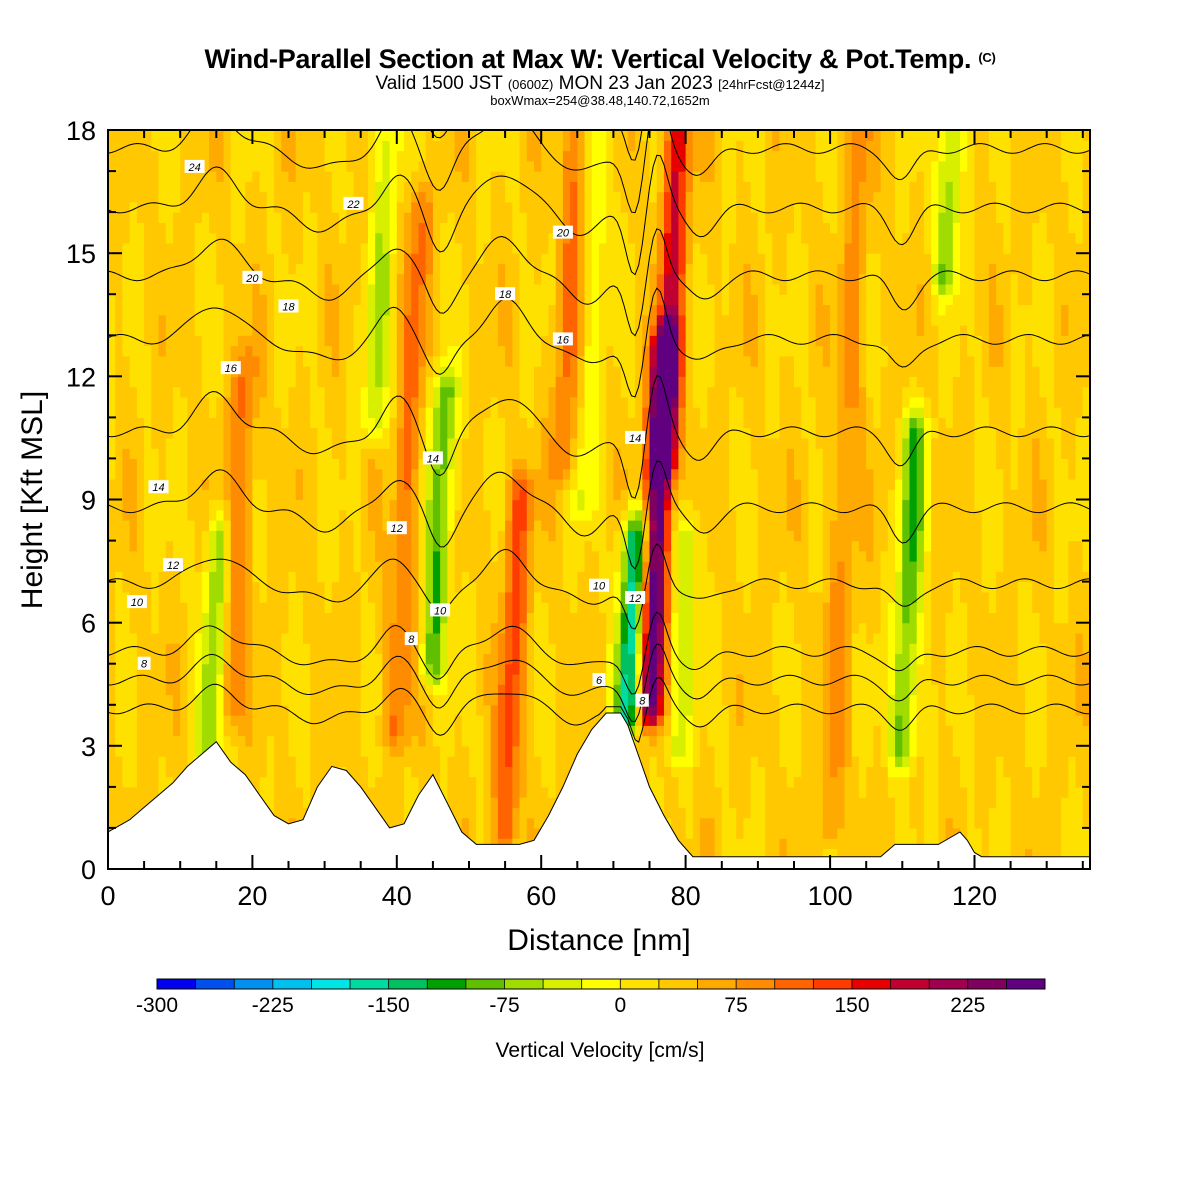  Describe the element at coordinates (635, 83) in the screenshot. I see `valid-date: MON 23 Jan 2023` at that location.